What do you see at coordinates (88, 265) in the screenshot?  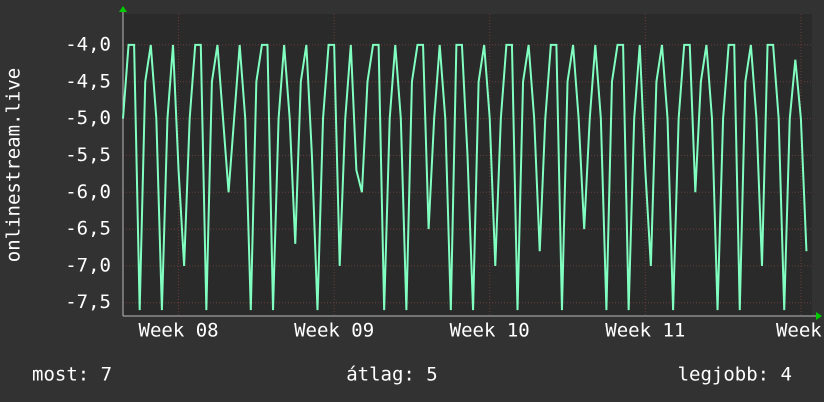 I see `y-tick-label: -7,0` at bounding box center [88, 265].